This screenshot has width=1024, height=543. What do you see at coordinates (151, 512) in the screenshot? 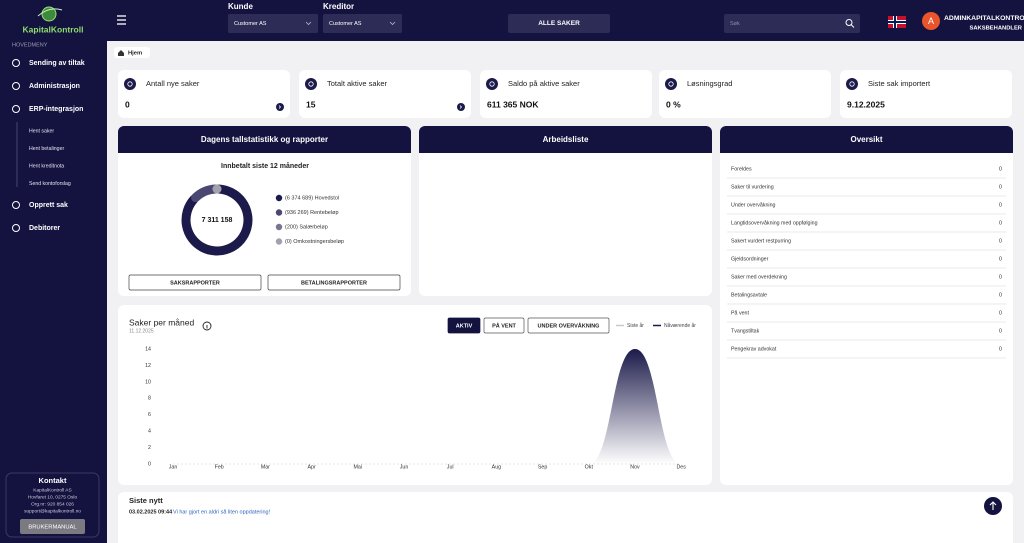
I see `news-date: 03.02.2025 09:44` at bounding box center [151, 512].